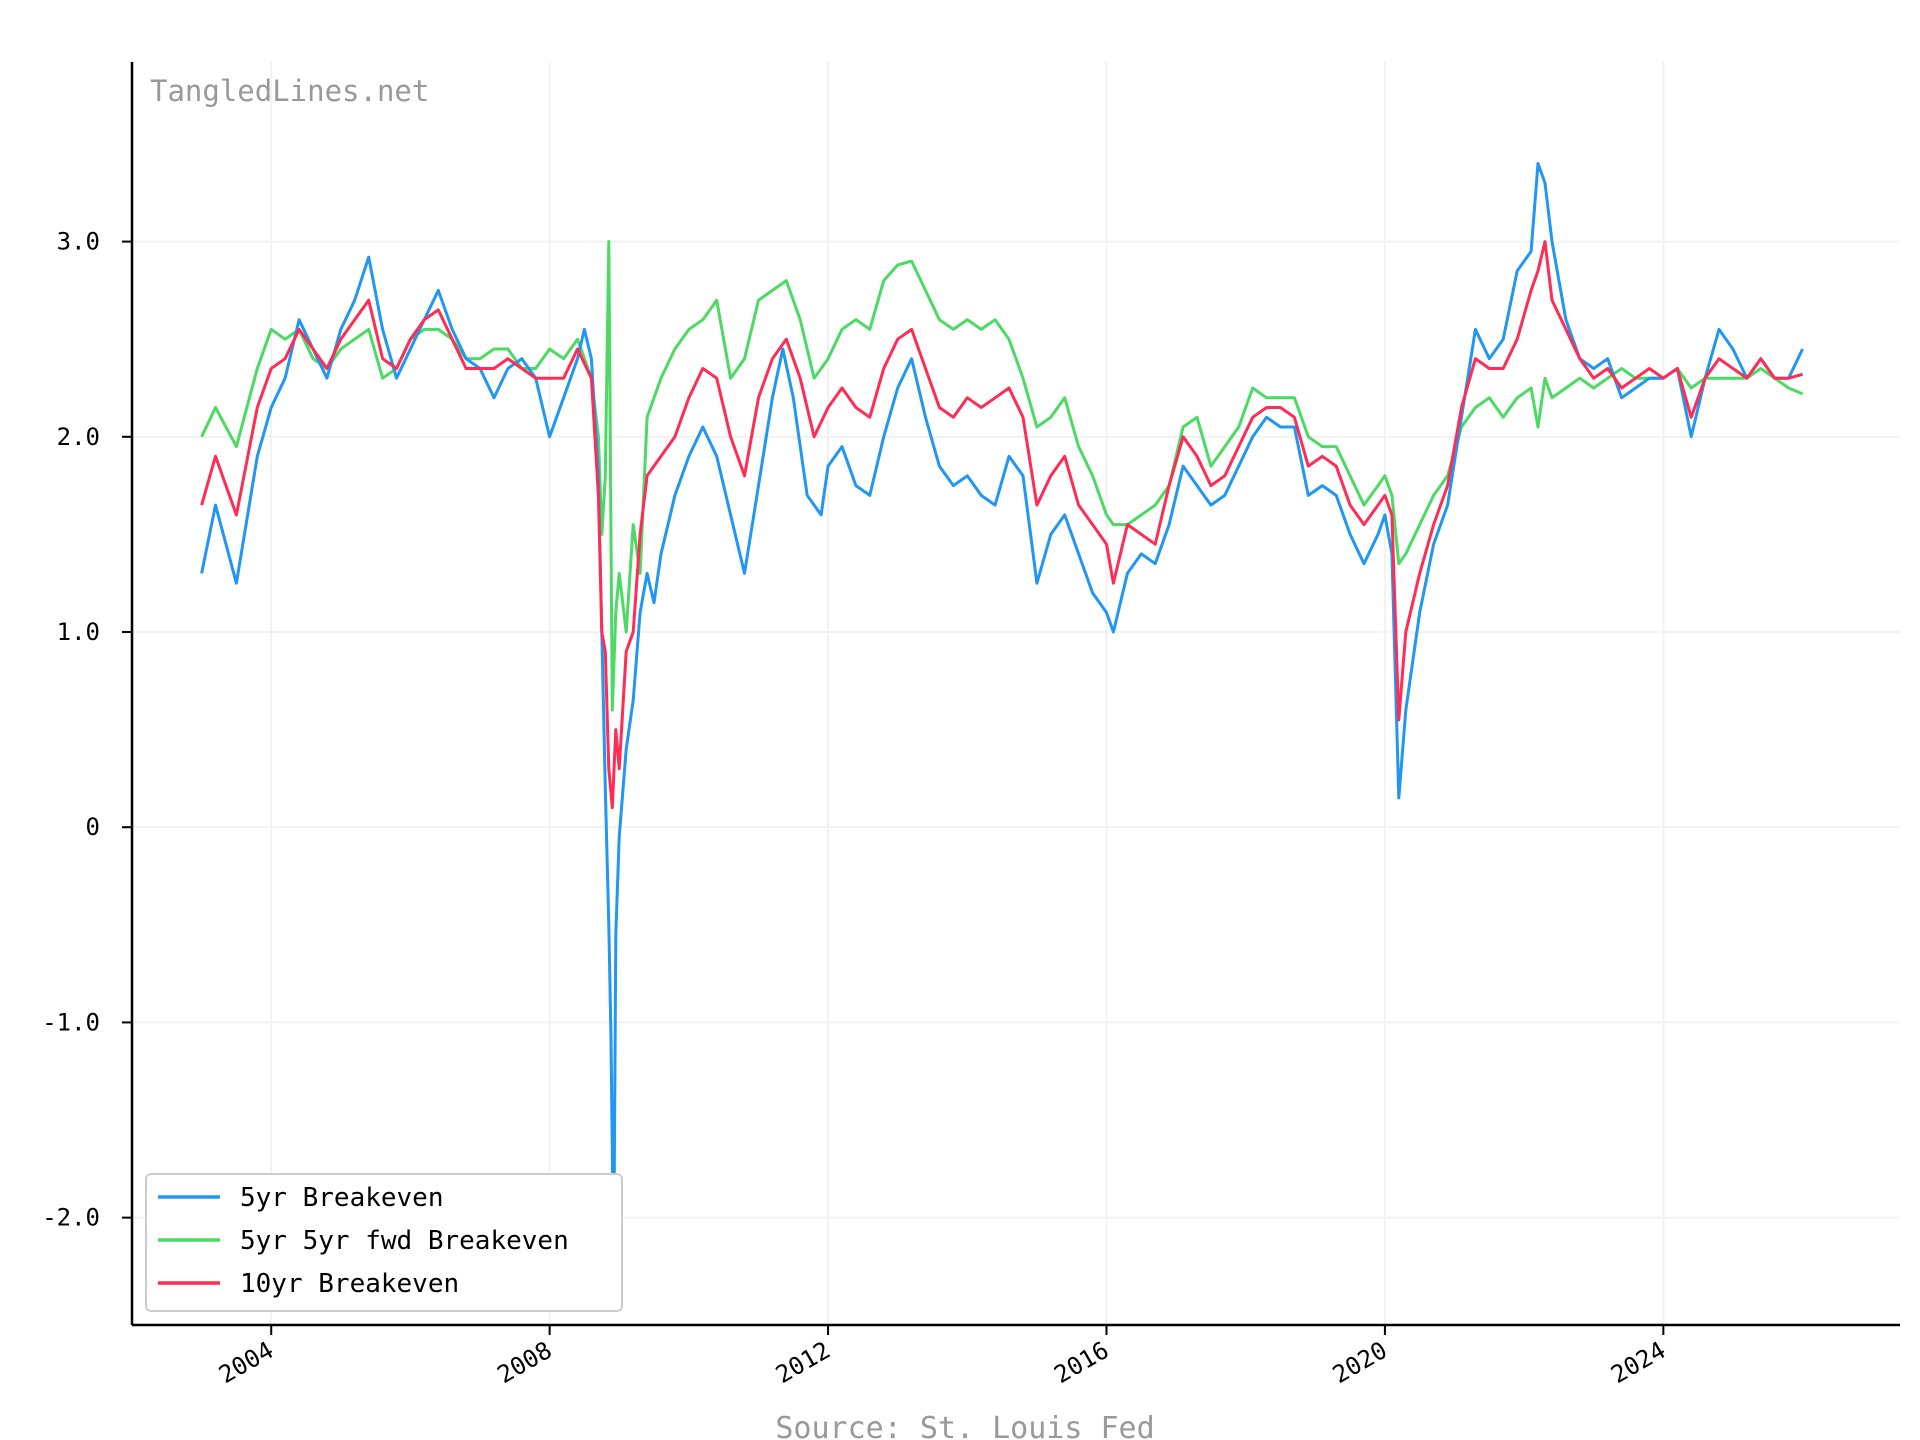  Describe the element at coordinates (71, 1218) in the screenshot. I see `y-tick-label: -2.0` at that location.